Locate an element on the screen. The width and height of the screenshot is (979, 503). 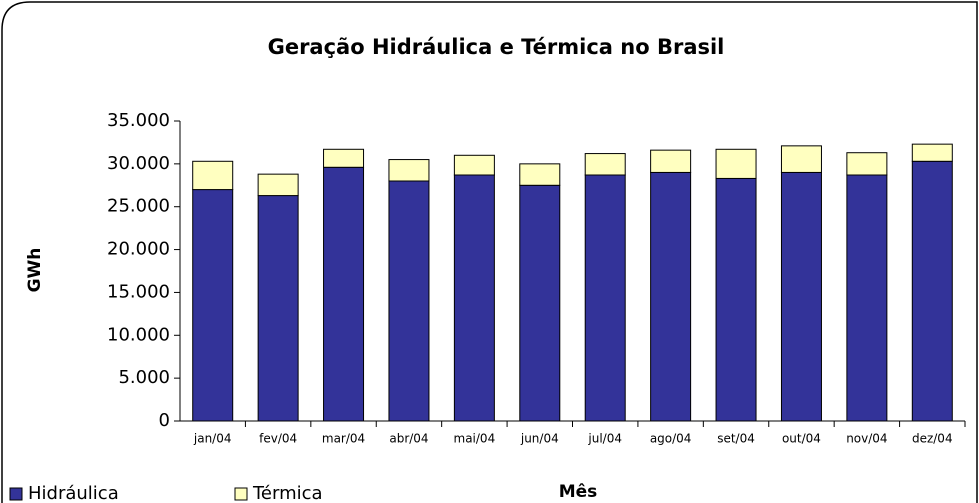
x-tick-label: ago/04 is located at coordinates (671, 439).